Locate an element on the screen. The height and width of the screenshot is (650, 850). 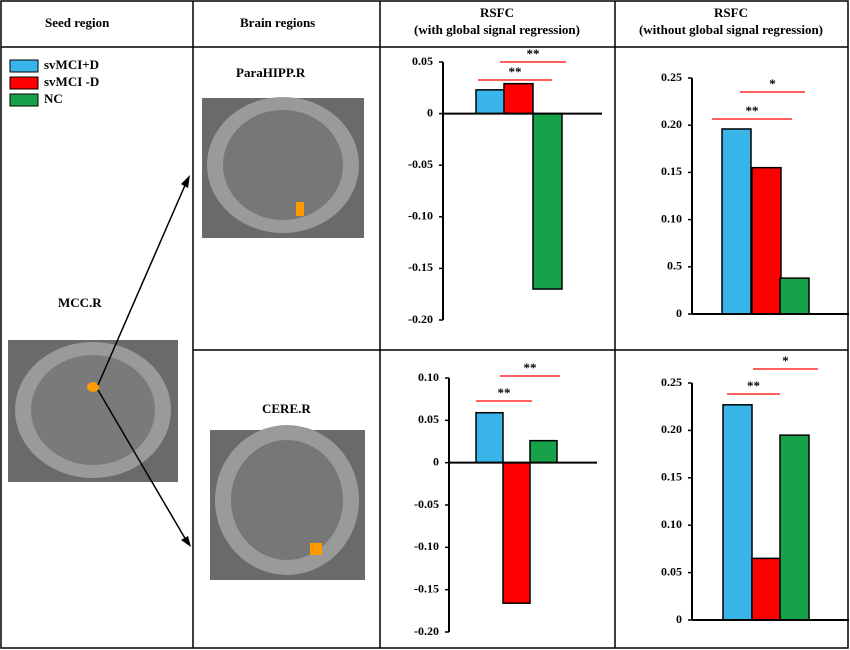
header: Brain regions is located at coordinates (277, 22).